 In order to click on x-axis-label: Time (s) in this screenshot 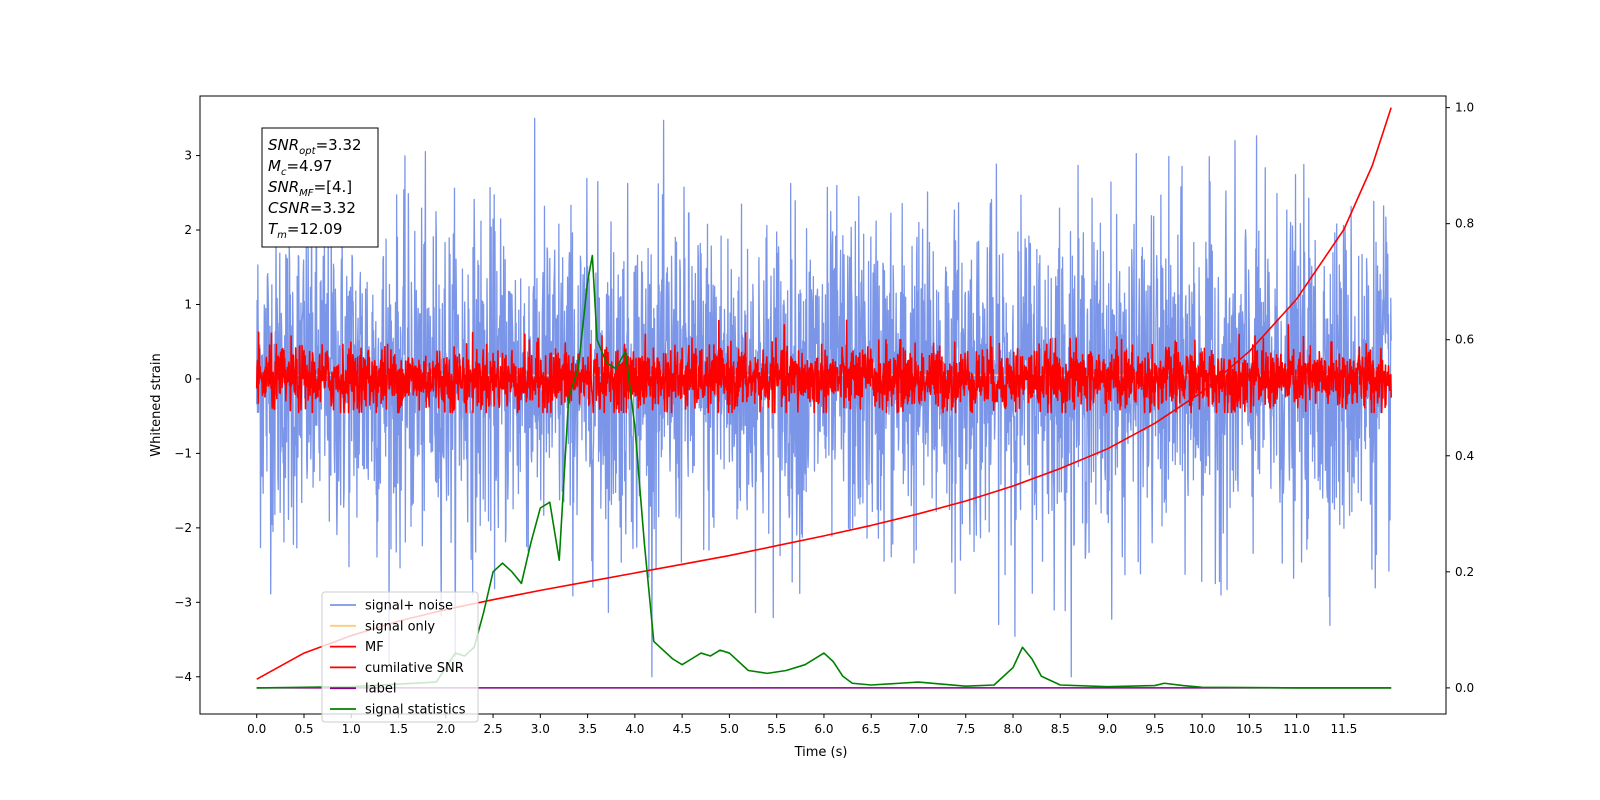, I will do `click(821, 752)`.